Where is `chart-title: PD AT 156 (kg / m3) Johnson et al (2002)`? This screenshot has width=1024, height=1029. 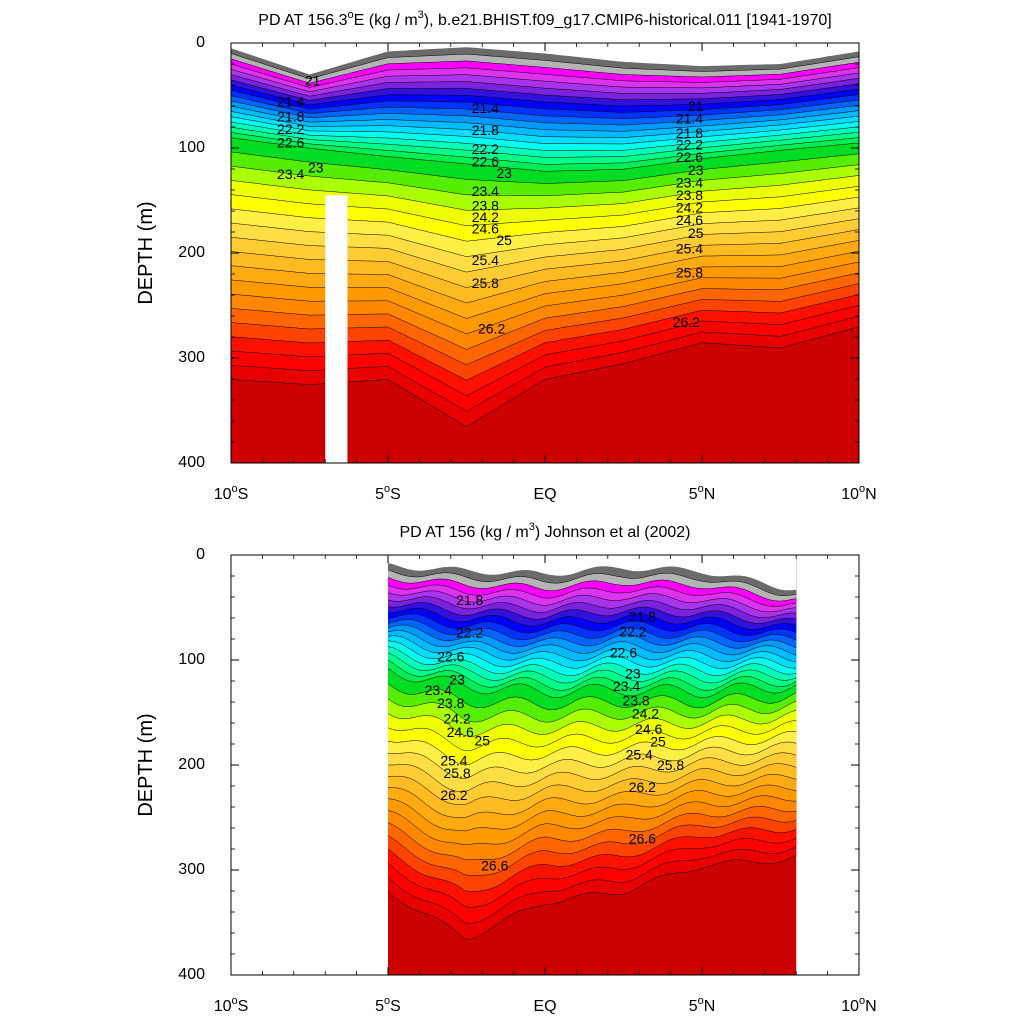 chart-title: PD AT 156 (kg / m3) Johnson et al (2002) is located at coordinates (544, 531).